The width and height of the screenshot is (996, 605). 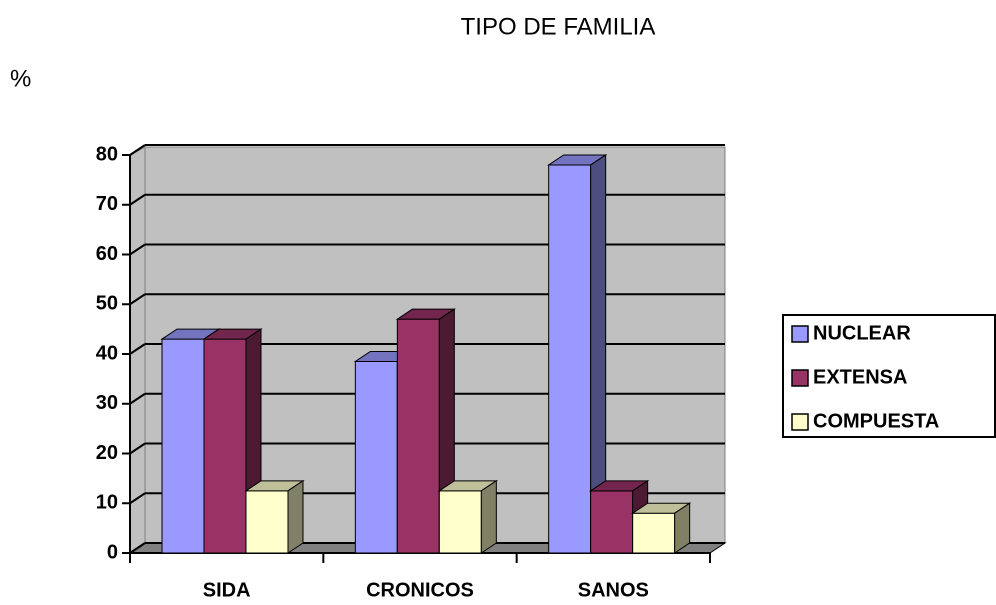 What do you see at coordinates (107, 154) in the screenshot?
I see `y-tick-label: 80` at bounding box center [107, 154].